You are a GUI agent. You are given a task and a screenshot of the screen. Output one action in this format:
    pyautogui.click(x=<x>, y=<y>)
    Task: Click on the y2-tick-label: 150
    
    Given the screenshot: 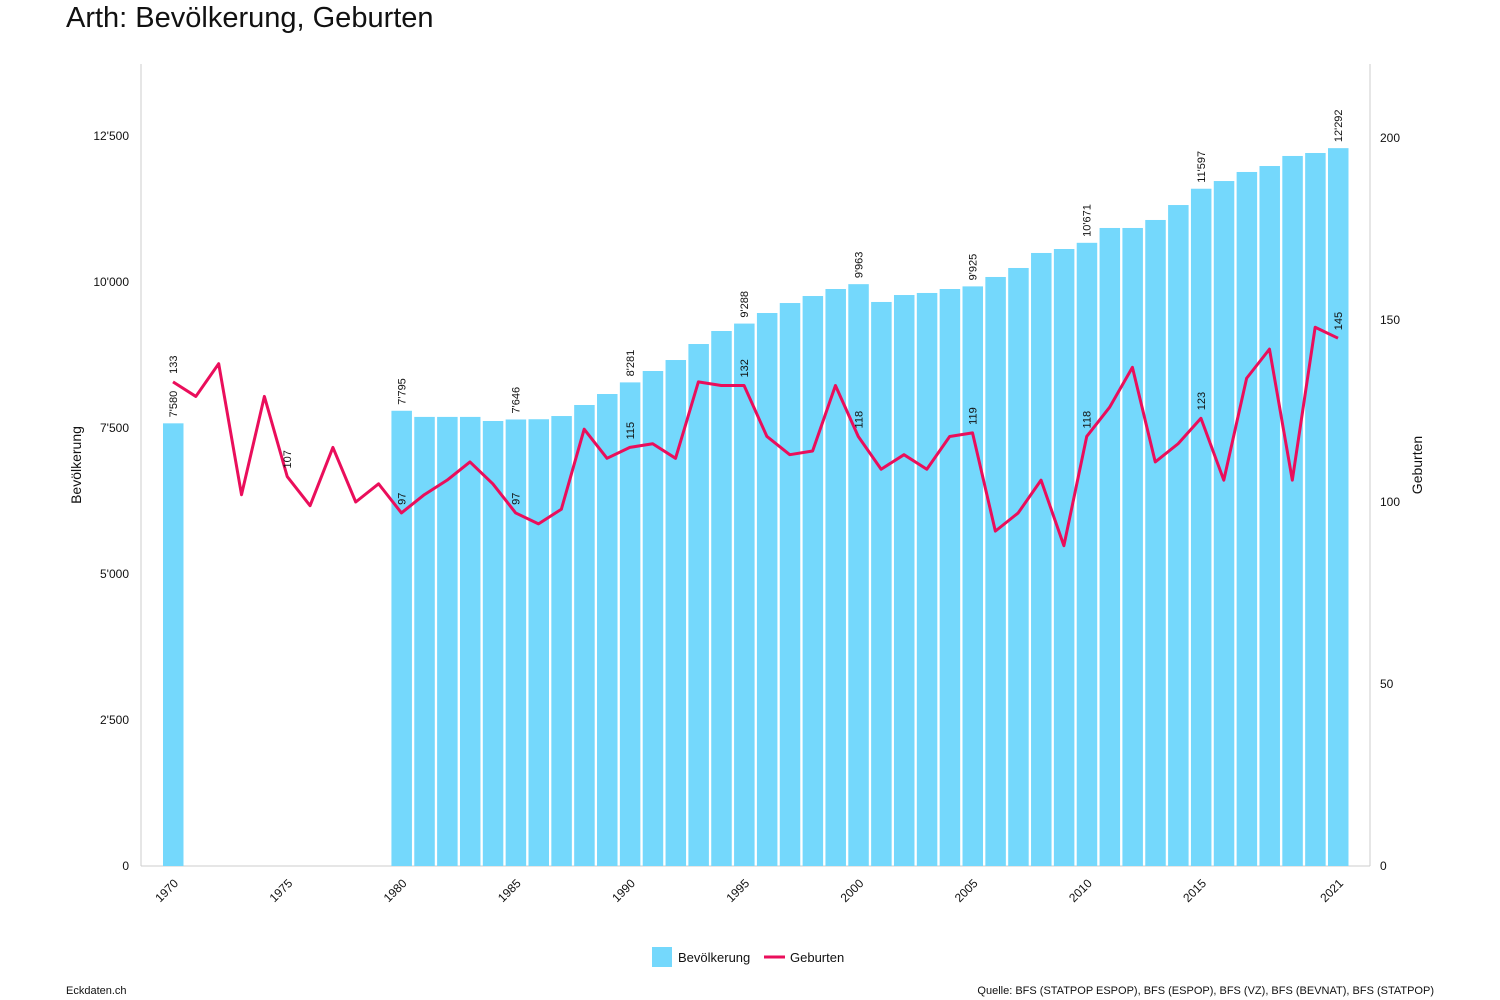 What is the action you would take?
    pyautogui.click(x=1390, y=320)
    